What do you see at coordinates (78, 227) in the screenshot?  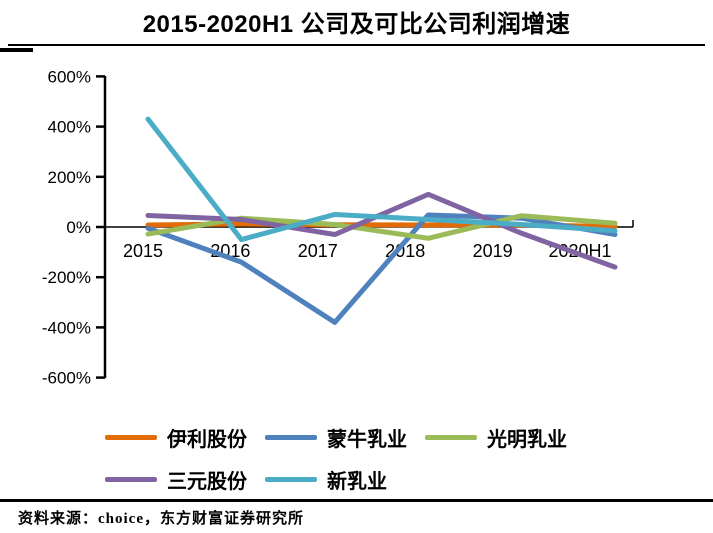 I see `y-tick-label: 0%` at bounding box center [78, 227].